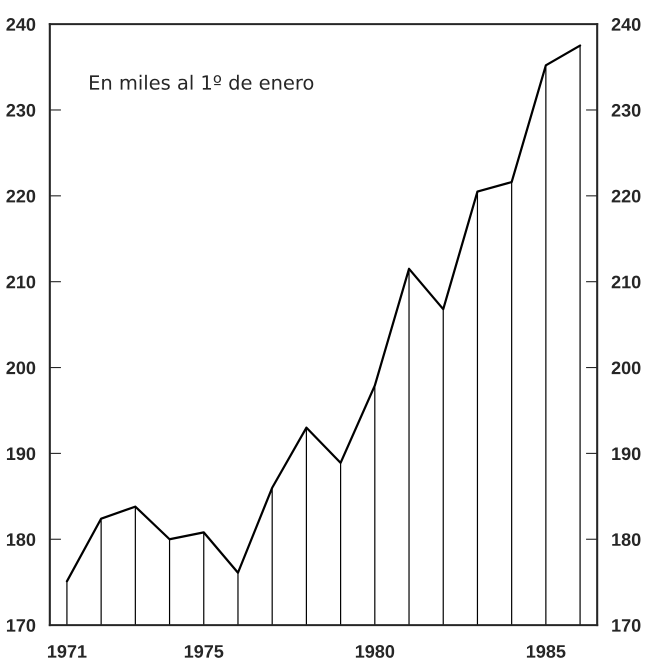  I want to click on y2-tick-label: 240, so click(626, 24).